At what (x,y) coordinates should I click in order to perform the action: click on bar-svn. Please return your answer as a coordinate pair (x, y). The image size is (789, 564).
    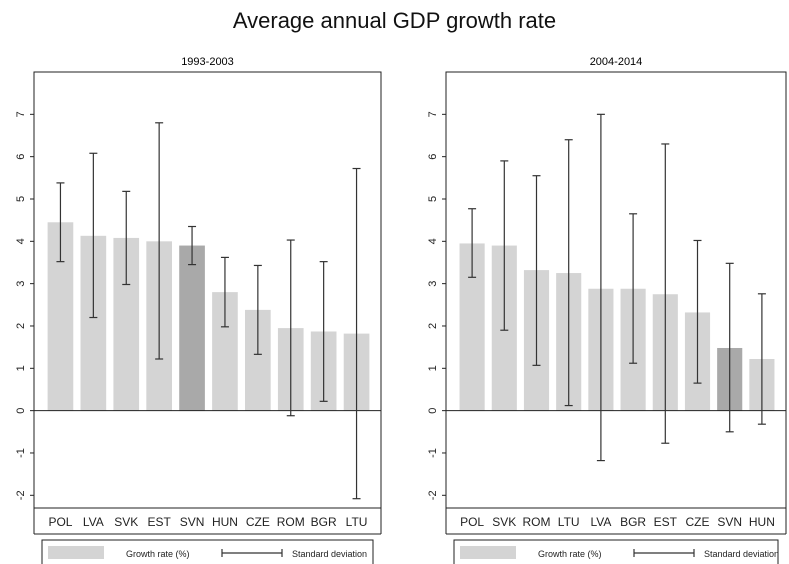
    Looking at the image, I should click on (192, 328).